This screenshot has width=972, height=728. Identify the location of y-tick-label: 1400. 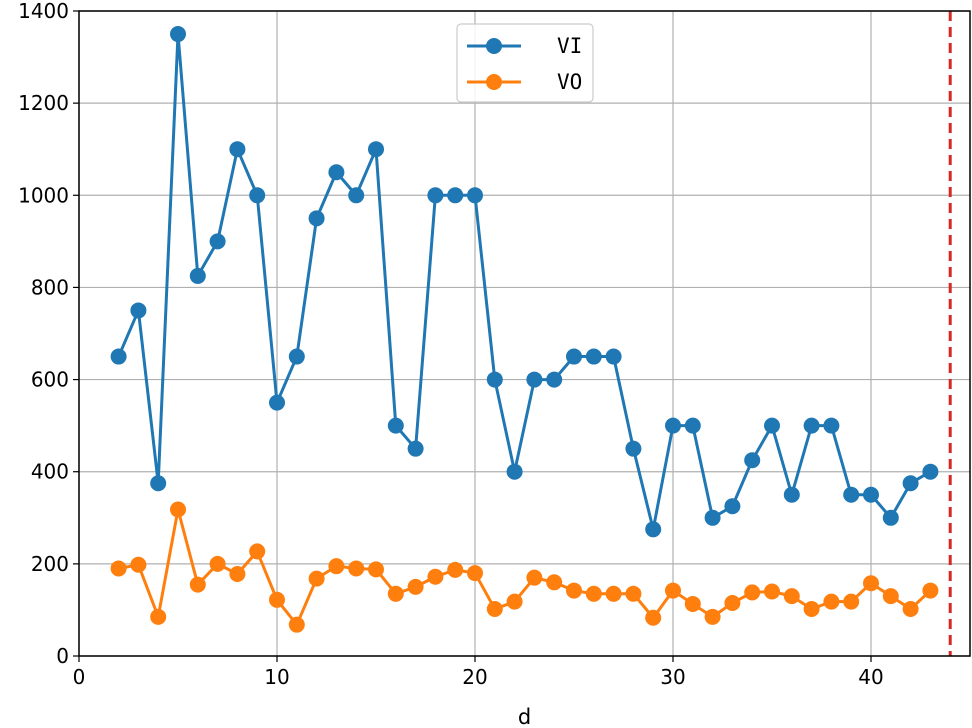
(43, 11).